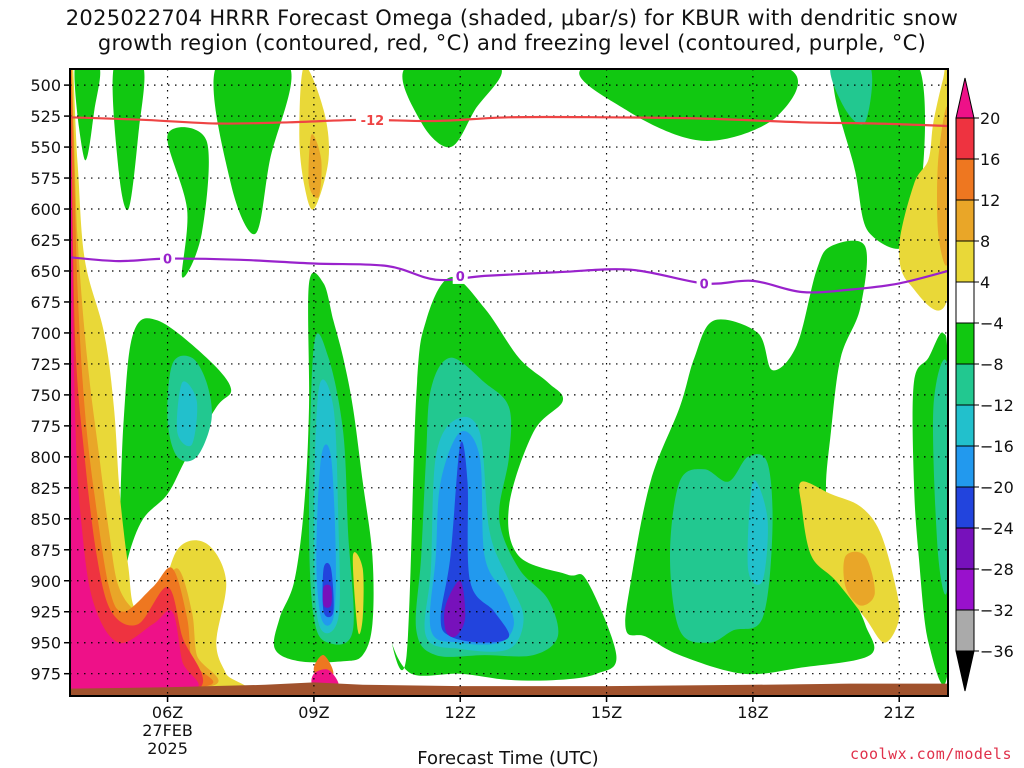 This screenshot has width=1024, height=768. Describe the element at coordinates (984, 384) in the screenshot. I see `colorbar: 20 16 12 8 4 −4 −8 −12 −16 −20 −24 −28 −32 −36` at that location.